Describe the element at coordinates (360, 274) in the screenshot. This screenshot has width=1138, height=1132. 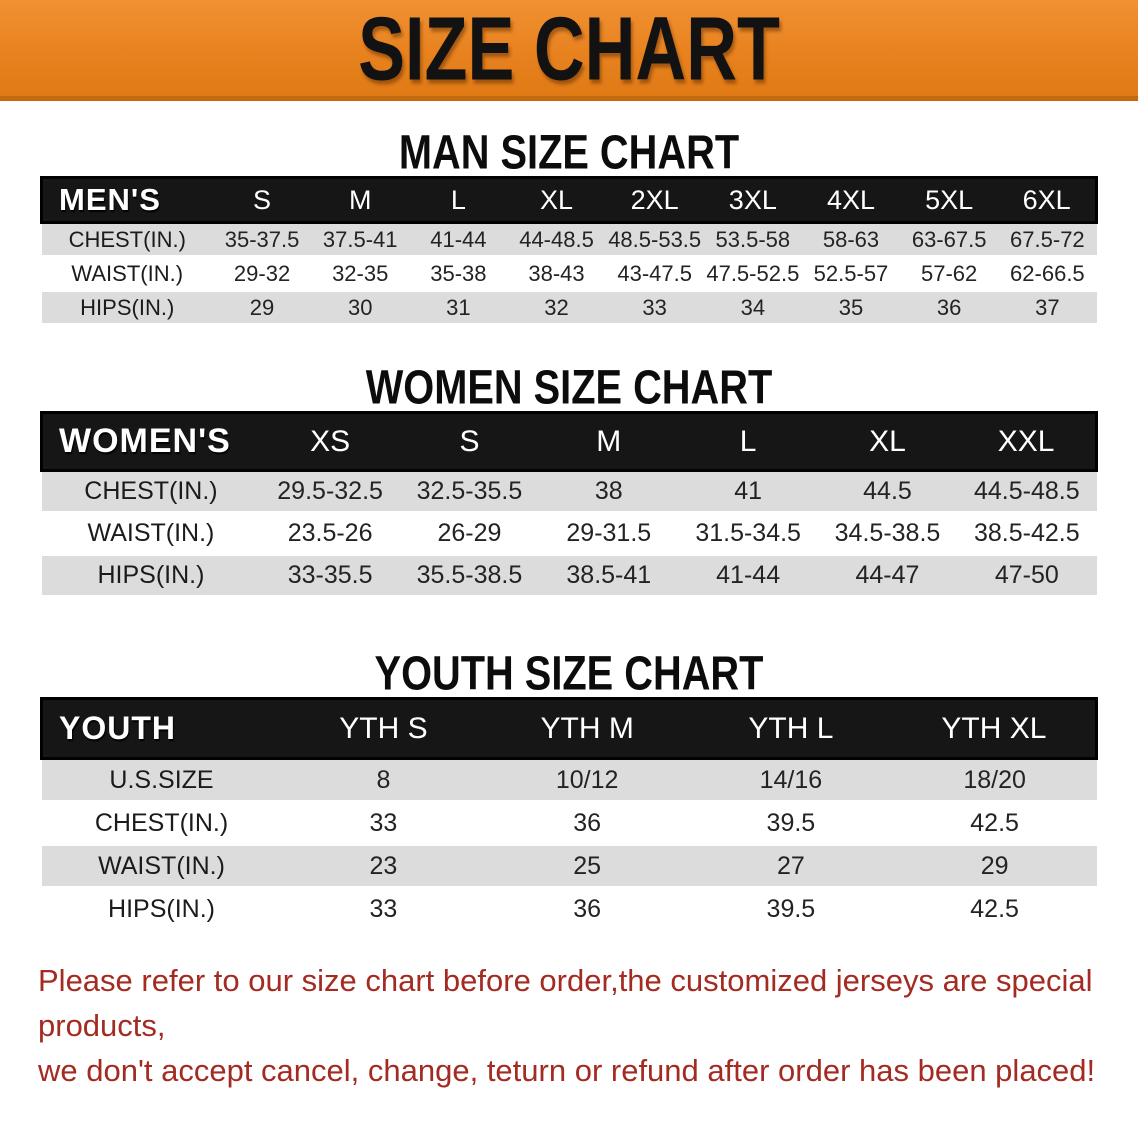
I see `size-value-cell: 32-35` at that location.